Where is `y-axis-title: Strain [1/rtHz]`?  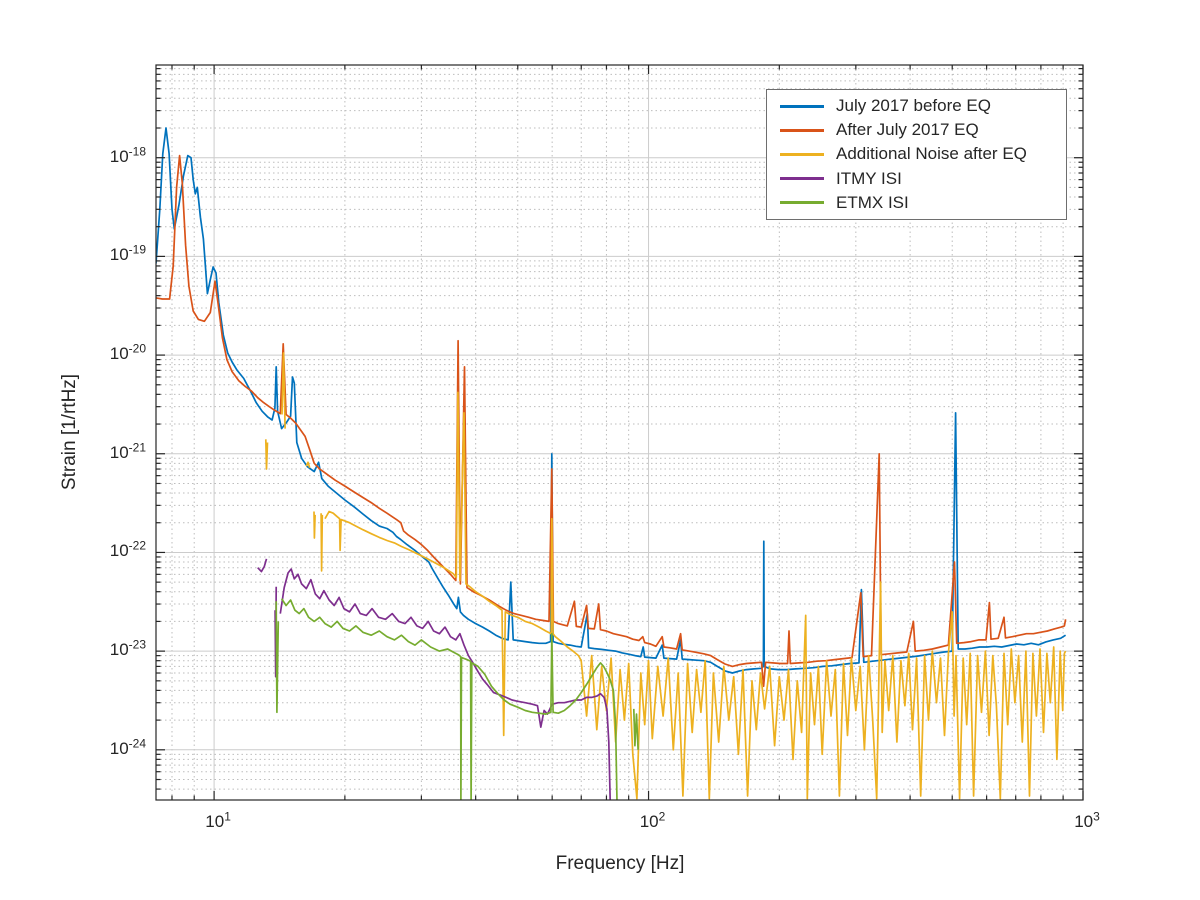
y-axis-title: Strain [1/rtHz] is located at coordinates (69, 432).